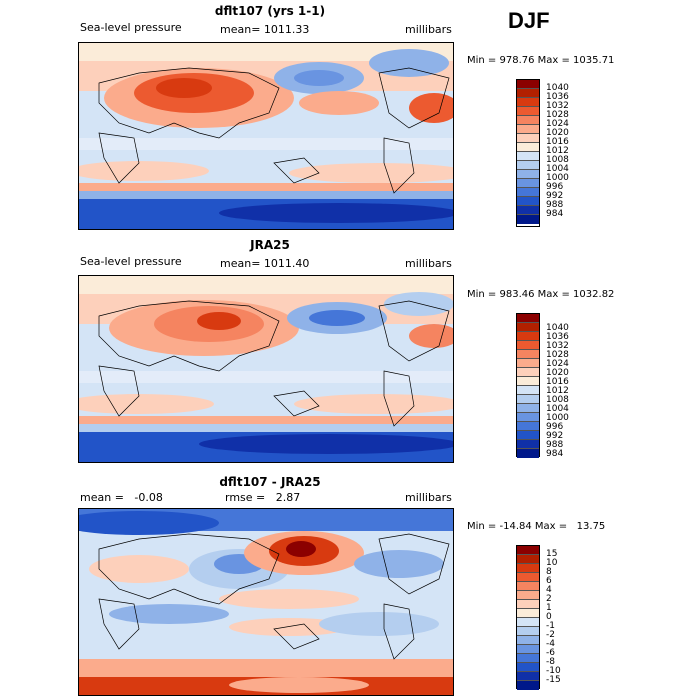 The height and width of the screenshot is (700, 700). I want to click on panel2-tick: 1040, so click(557, 328).